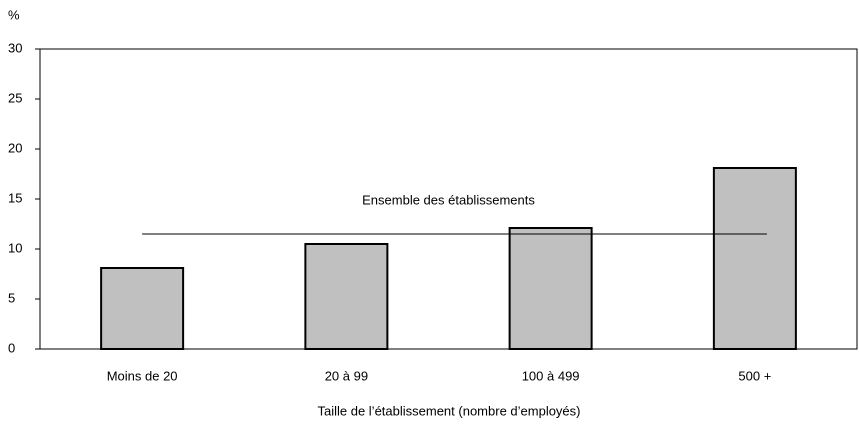 The height and width of the screenshot is (430, 859). What do you see at coordinates (15, 147) in the screenshot?
I see `y-tick-label: 20` at bounding box center [15, 147].